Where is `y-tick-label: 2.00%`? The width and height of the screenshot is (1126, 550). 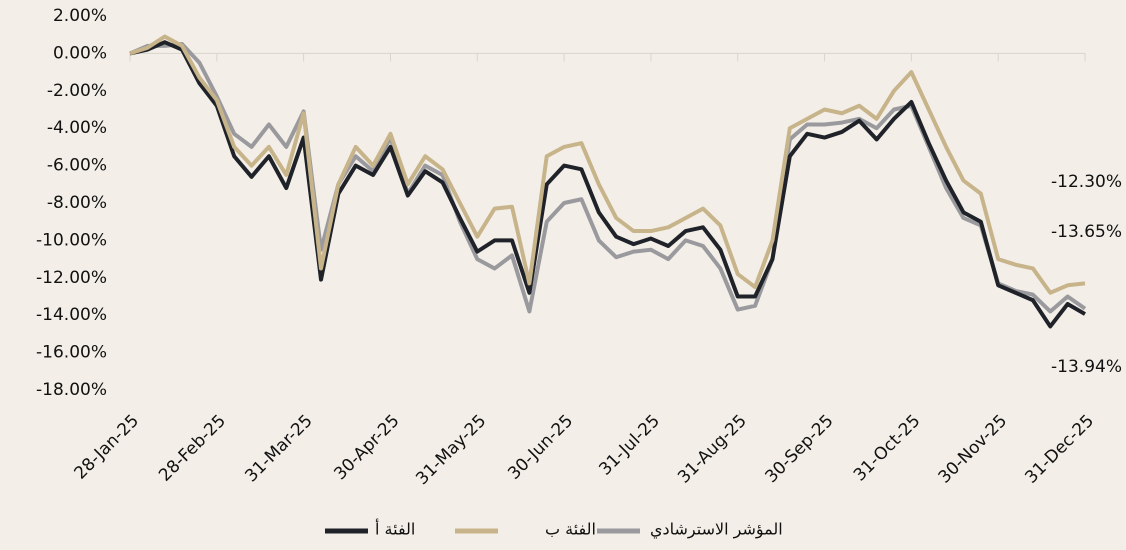 y-tick-label: 2.00% is located at coordinates (80, 16).